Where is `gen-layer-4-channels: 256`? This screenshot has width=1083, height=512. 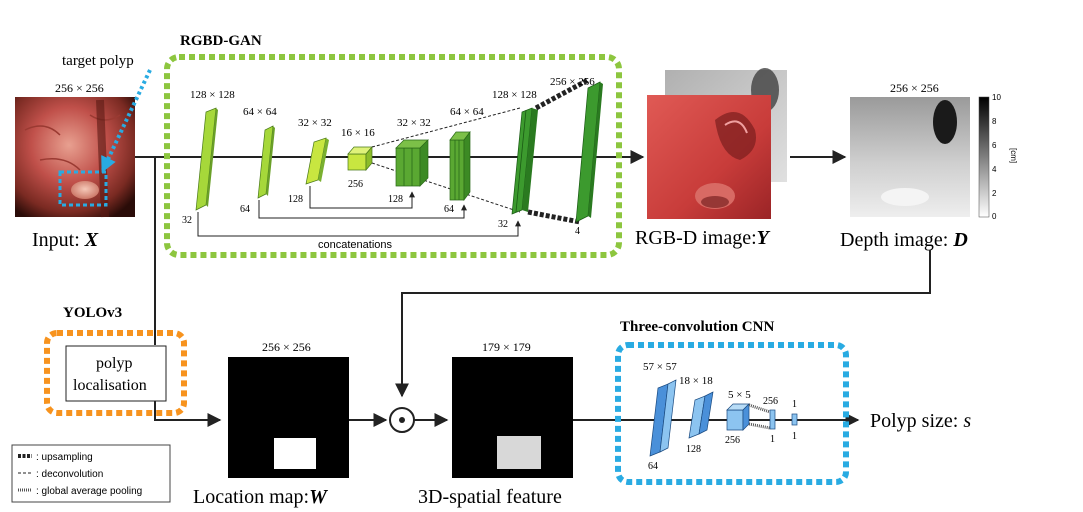
gen-layer-4-channels: 256 is located at coordinates (355, 184).